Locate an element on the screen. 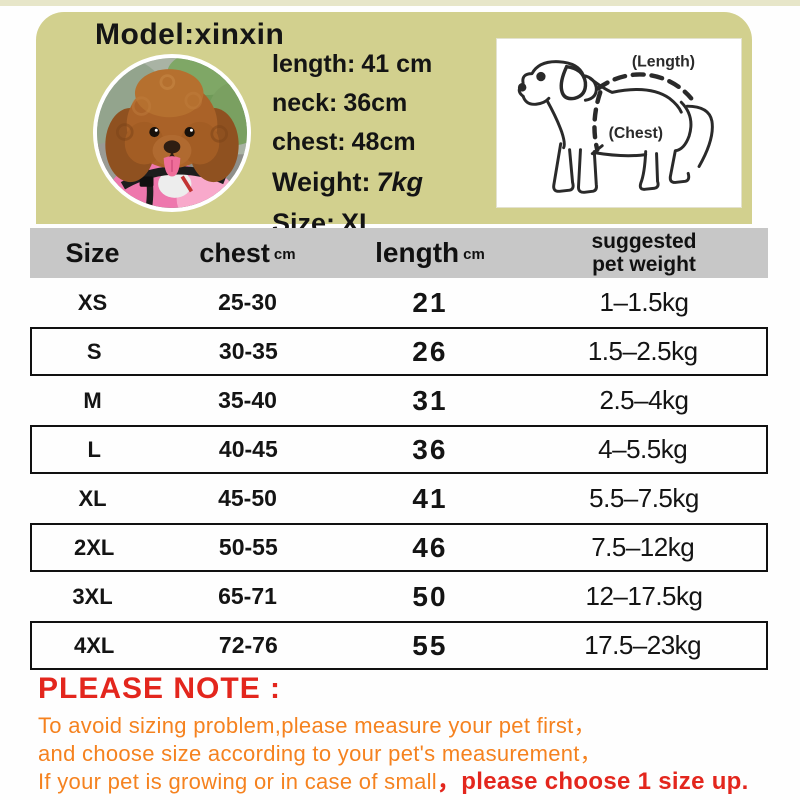 The width and height of the screenshot is (800, 800). cell-length: 50 is located at coordinates (430, 596).